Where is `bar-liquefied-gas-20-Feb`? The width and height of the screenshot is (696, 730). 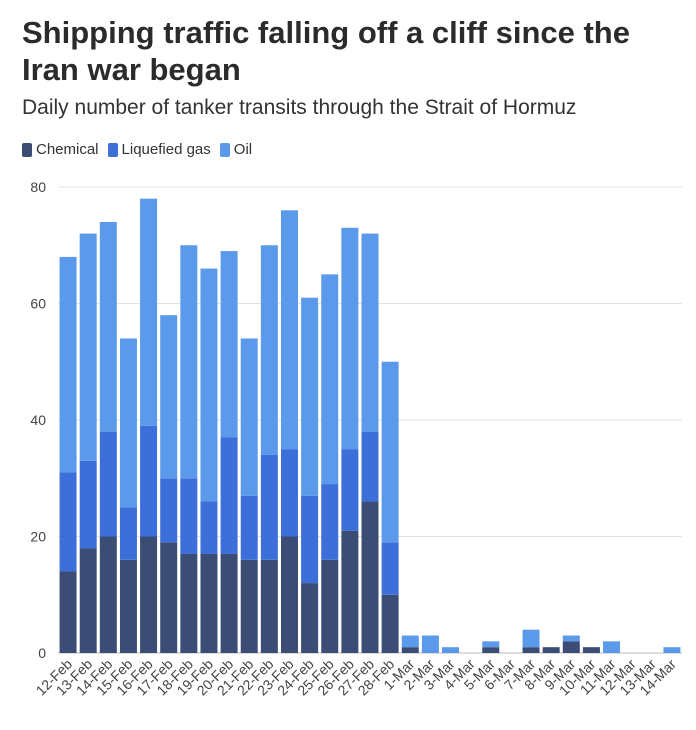 bar-liquefied-gas-20-Feb is located at coordinates (229, 495).